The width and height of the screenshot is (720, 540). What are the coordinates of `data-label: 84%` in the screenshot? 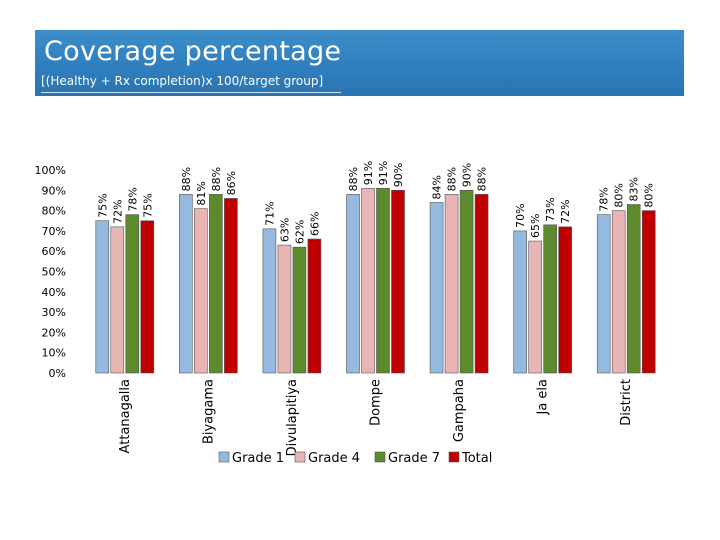 It's located at (437, 187).